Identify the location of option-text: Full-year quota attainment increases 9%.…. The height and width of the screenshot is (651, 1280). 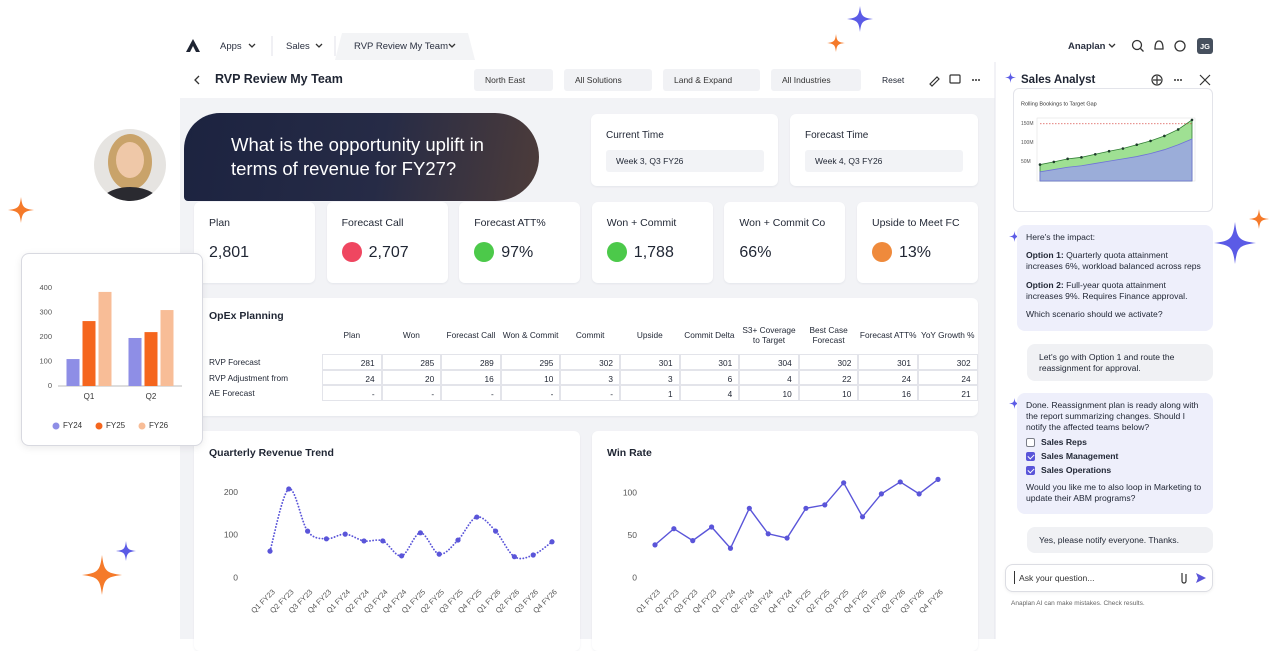
(1107, 290).